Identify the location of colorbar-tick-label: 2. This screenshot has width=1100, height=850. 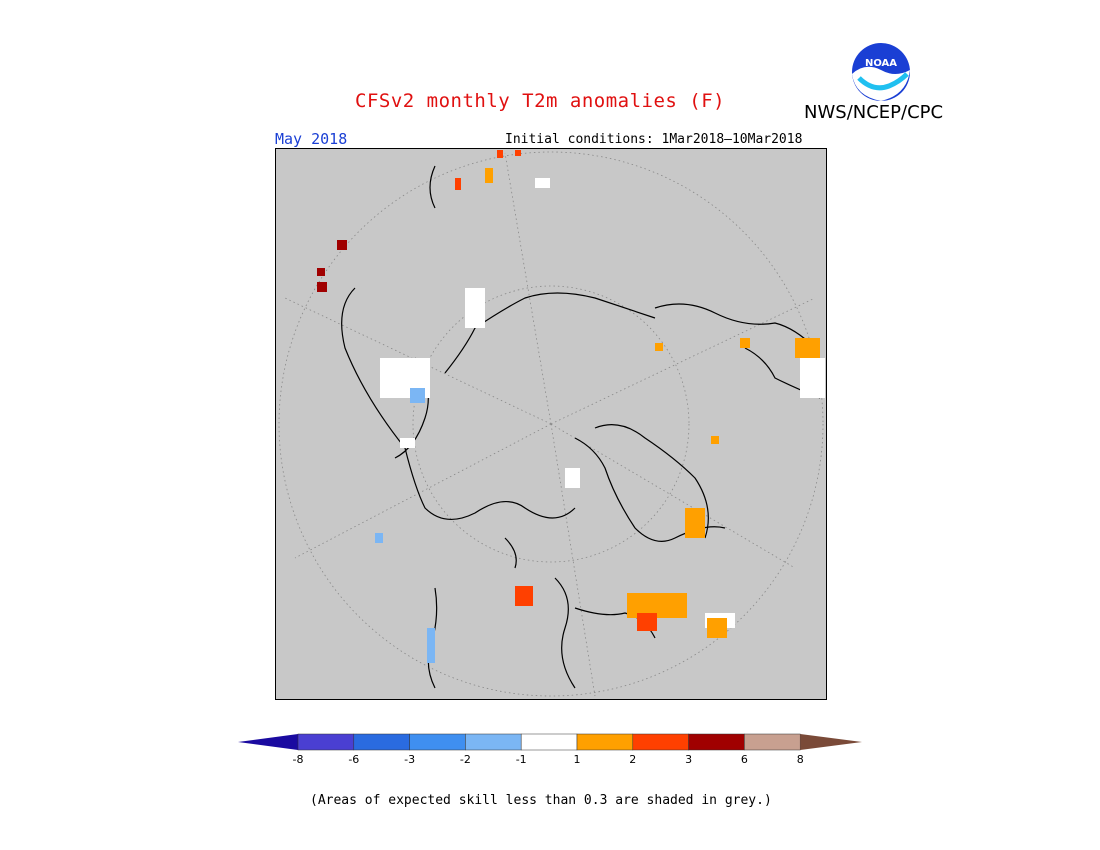
(633, 759).